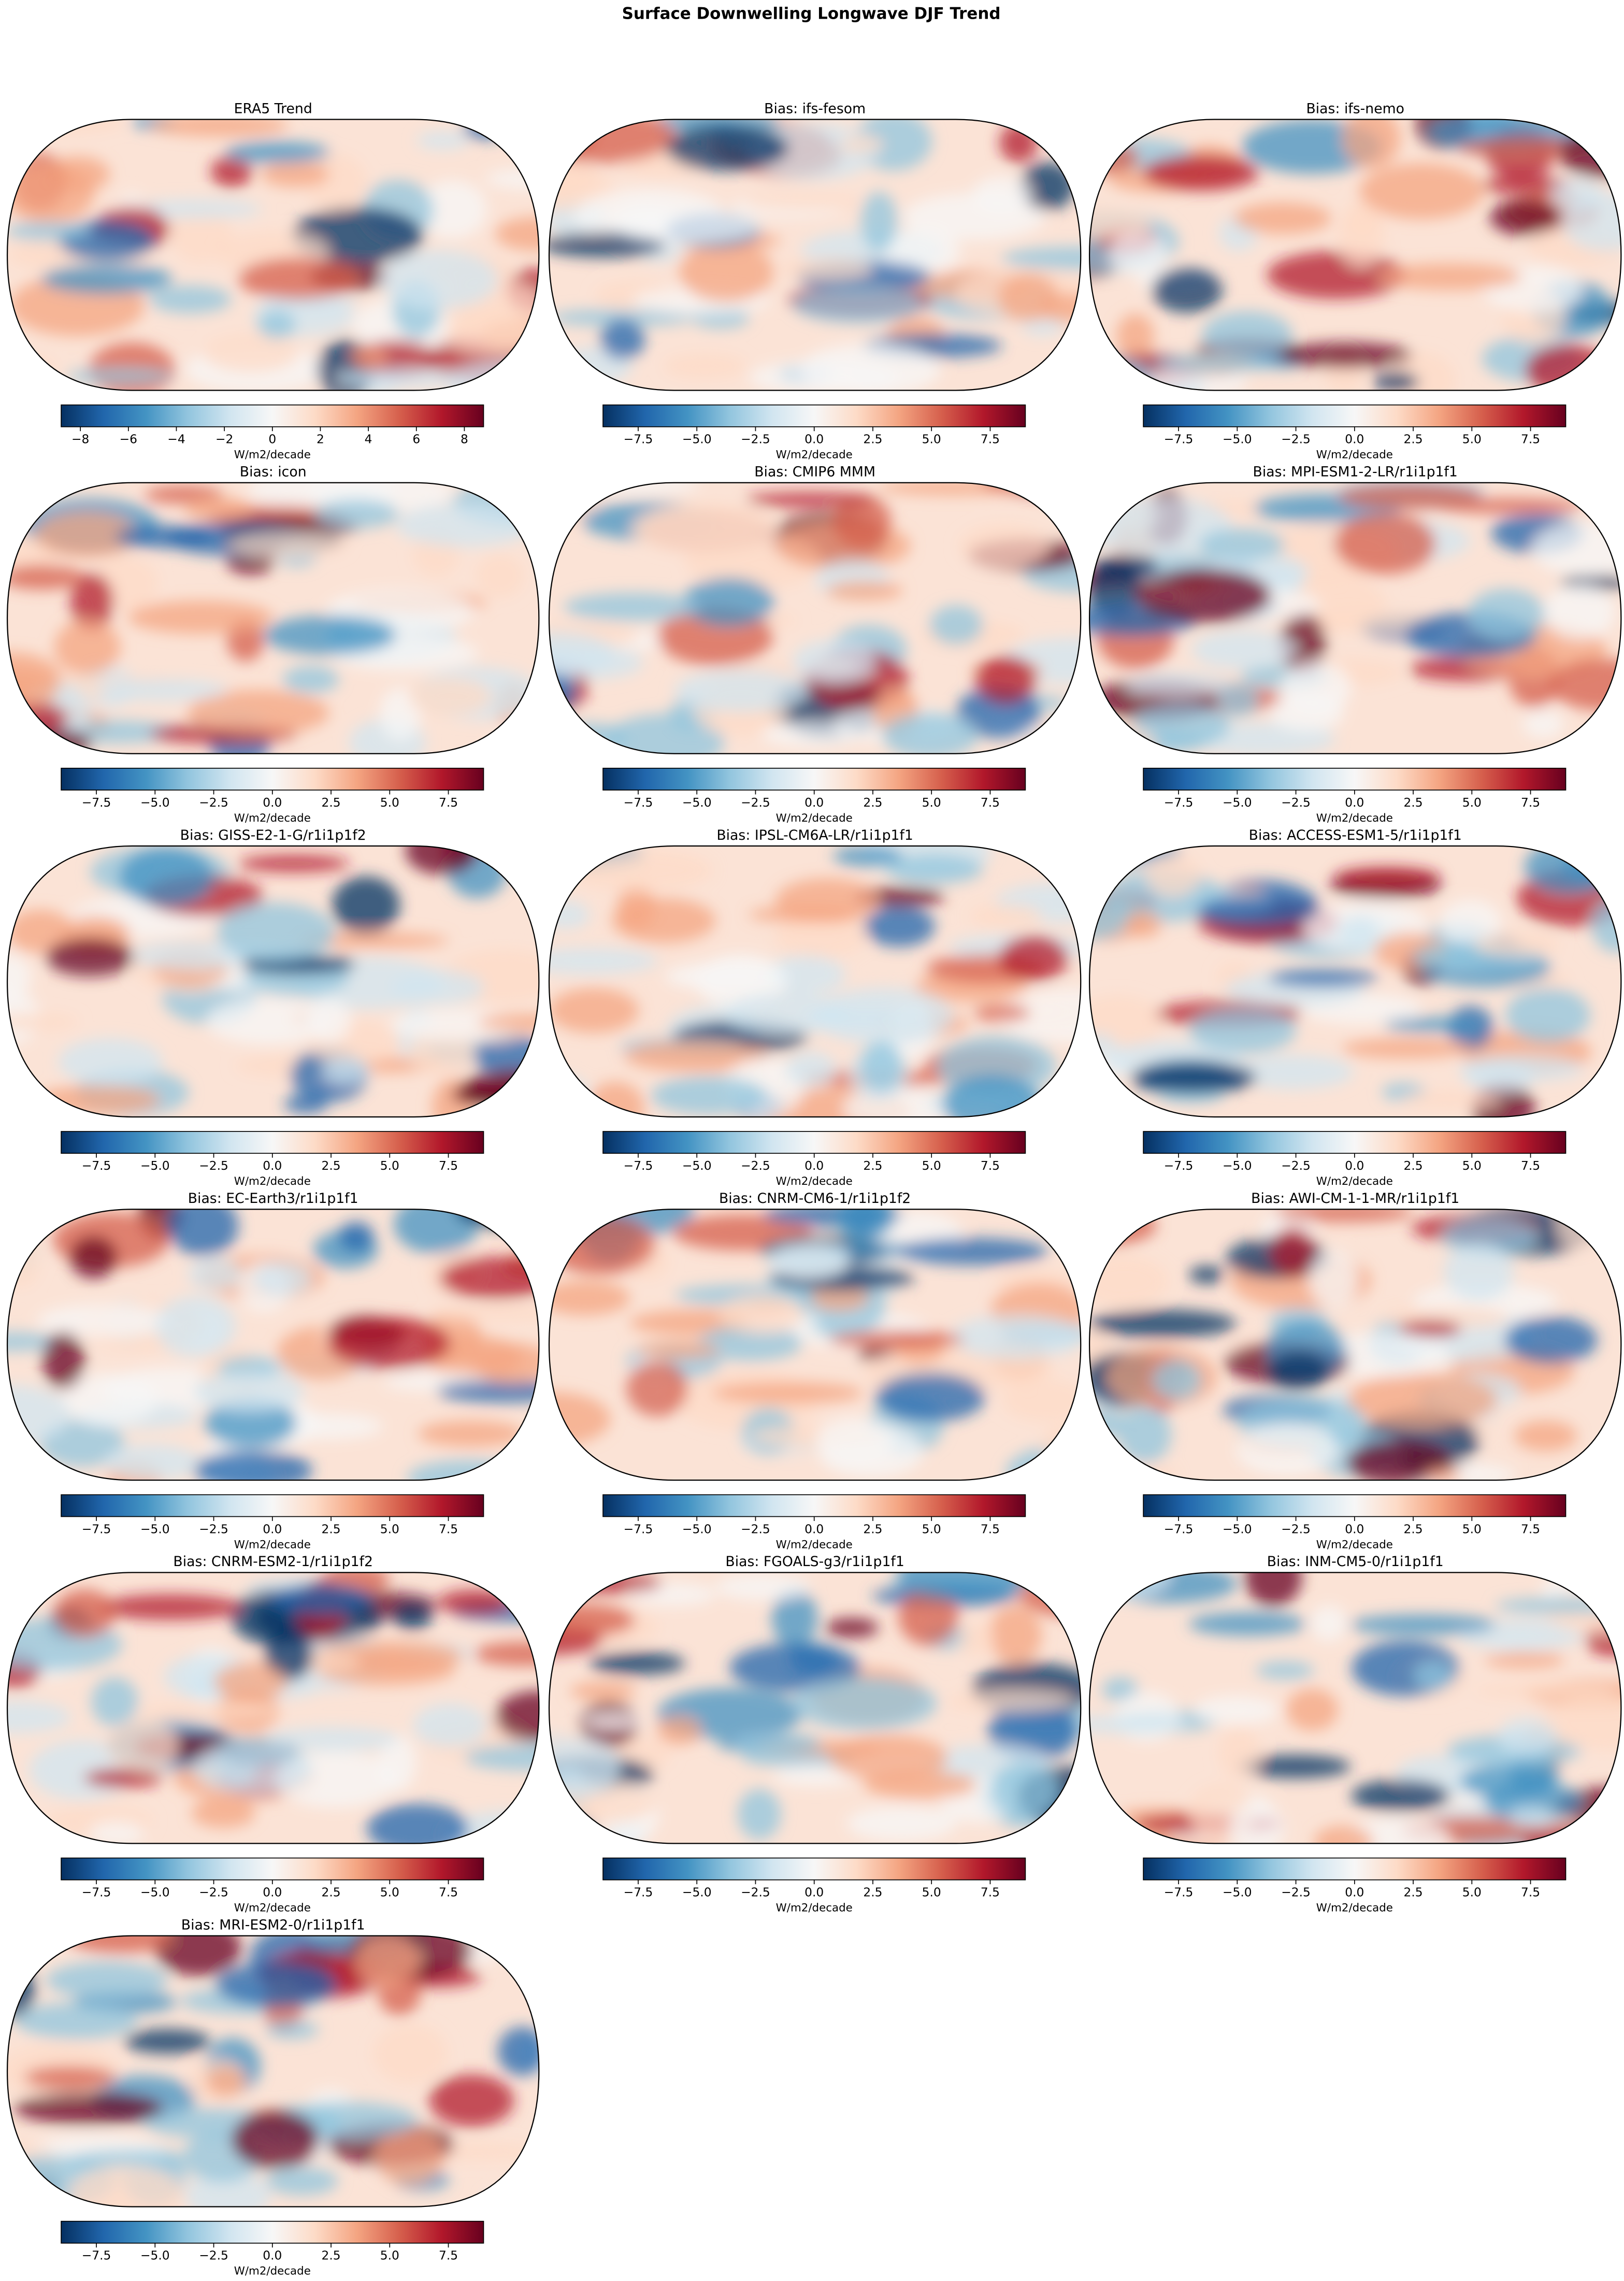 The height and width of the screenshot is (2281, 1624). I want to click on panel-title: Bias: ifs-fesom, so click(815, 109).